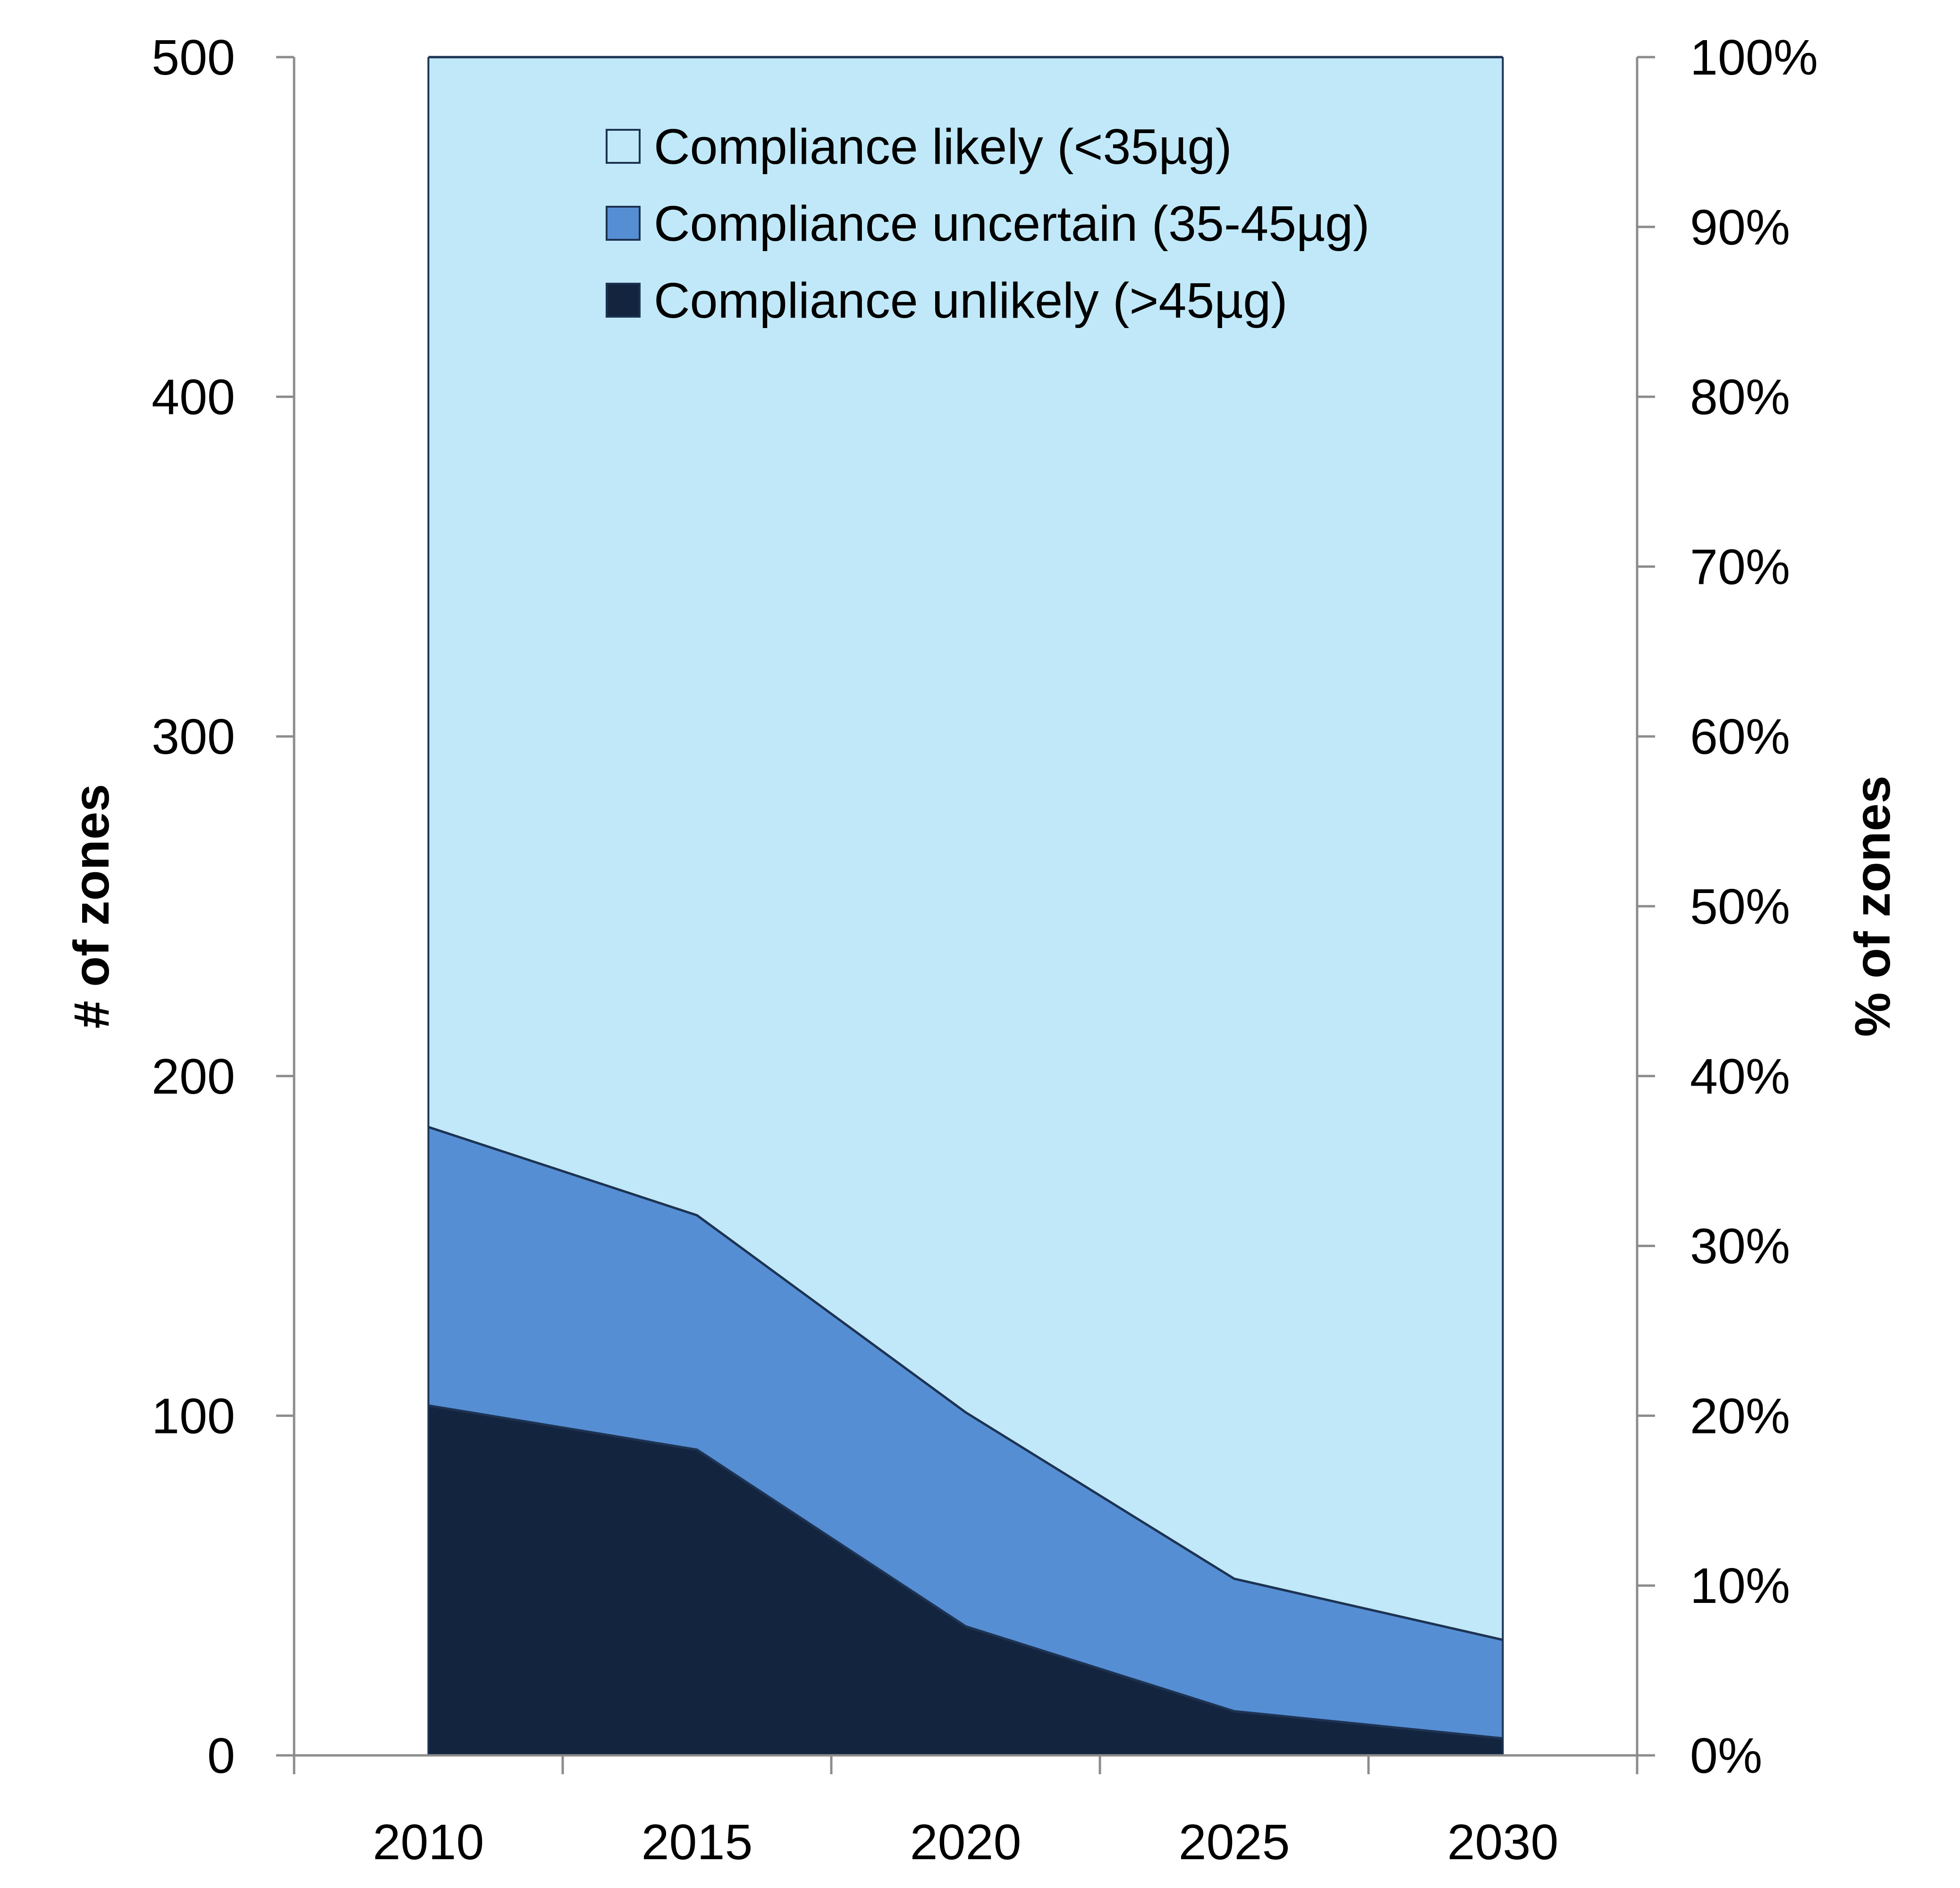  What do you see at coordinates (971, 301) in the screenshot?
I see `legend-label-compliance-unlikely-45-g: Compliance unlikely (>45µg)` at bounding box center [971, 301].